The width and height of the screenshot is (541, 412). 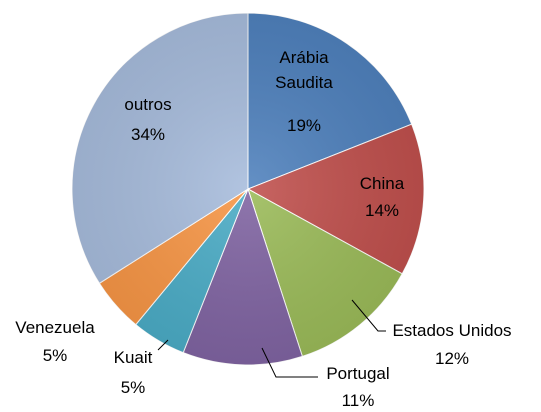 I want to click on value-label: 14%, so click(x=382, y=210).